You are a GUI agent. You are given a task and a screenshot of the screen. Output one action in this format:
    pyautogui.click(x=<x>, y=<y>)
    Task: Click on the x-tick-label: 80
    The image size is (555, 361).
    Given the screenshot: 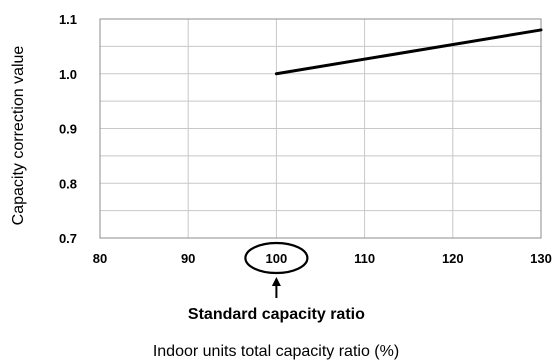 What is the action you would take?
    pyautogui.click(x=100, y=258)
    